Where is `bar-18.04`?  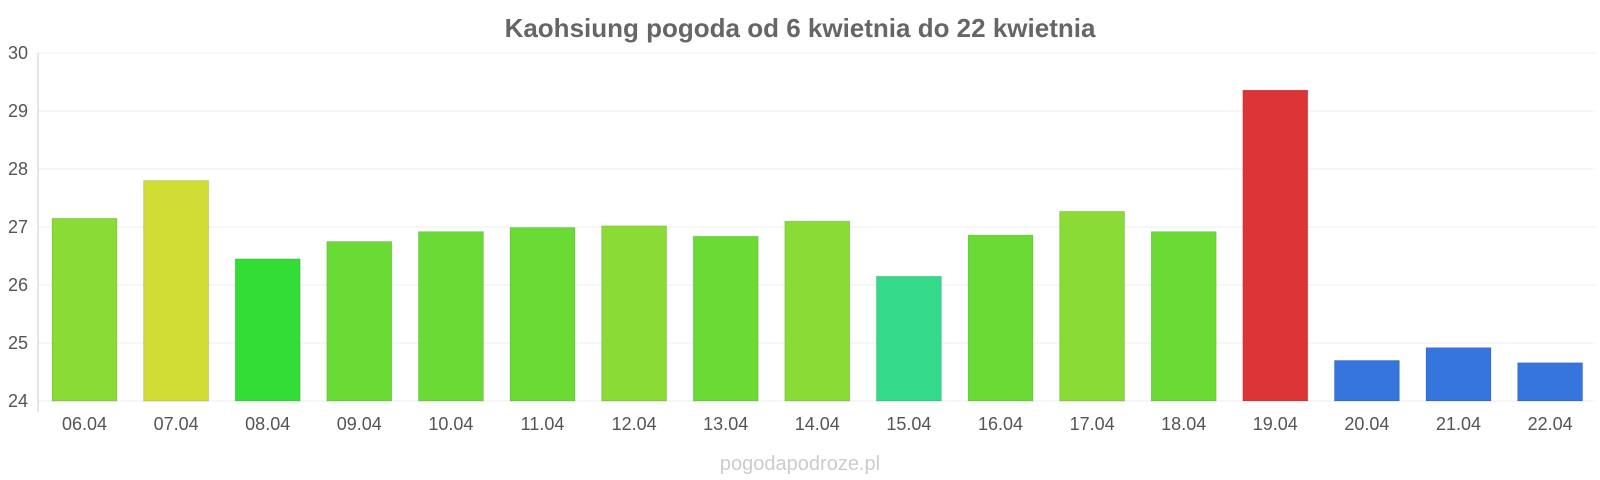 bar-18.04 is located at coordinates (1183, 316).